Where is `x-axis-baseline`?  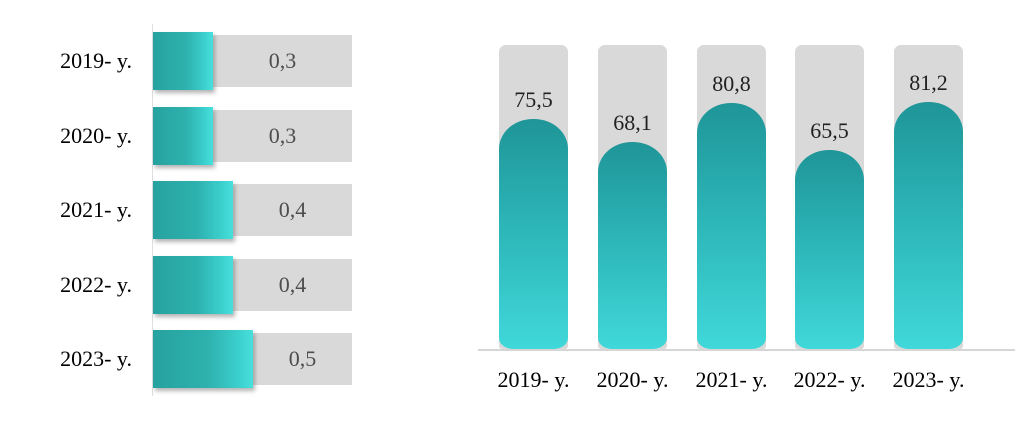
x-axis-baseline is located at coordinates (746, 350).